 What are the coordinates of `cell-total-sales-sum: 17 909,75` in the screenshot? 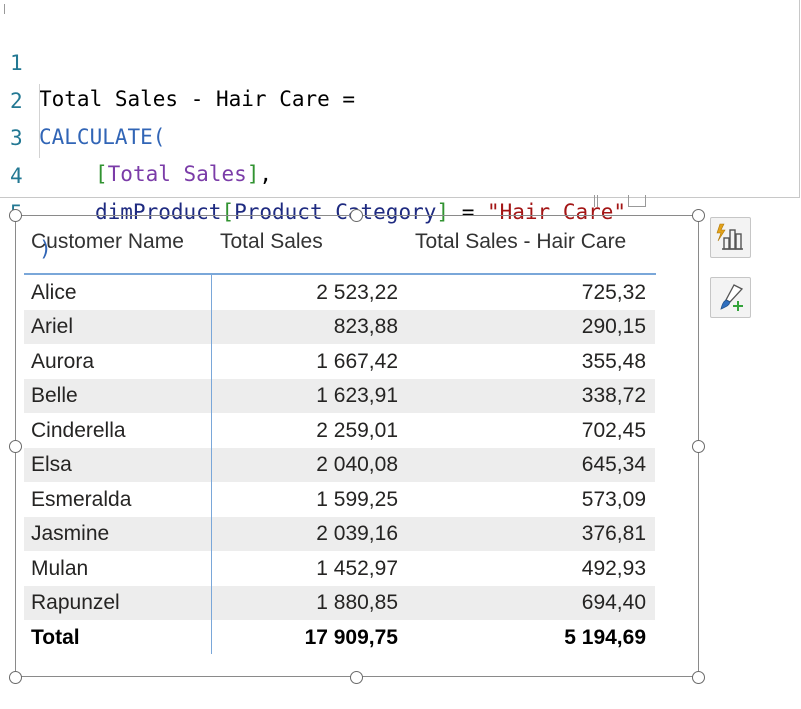 It's located at (351, 637).